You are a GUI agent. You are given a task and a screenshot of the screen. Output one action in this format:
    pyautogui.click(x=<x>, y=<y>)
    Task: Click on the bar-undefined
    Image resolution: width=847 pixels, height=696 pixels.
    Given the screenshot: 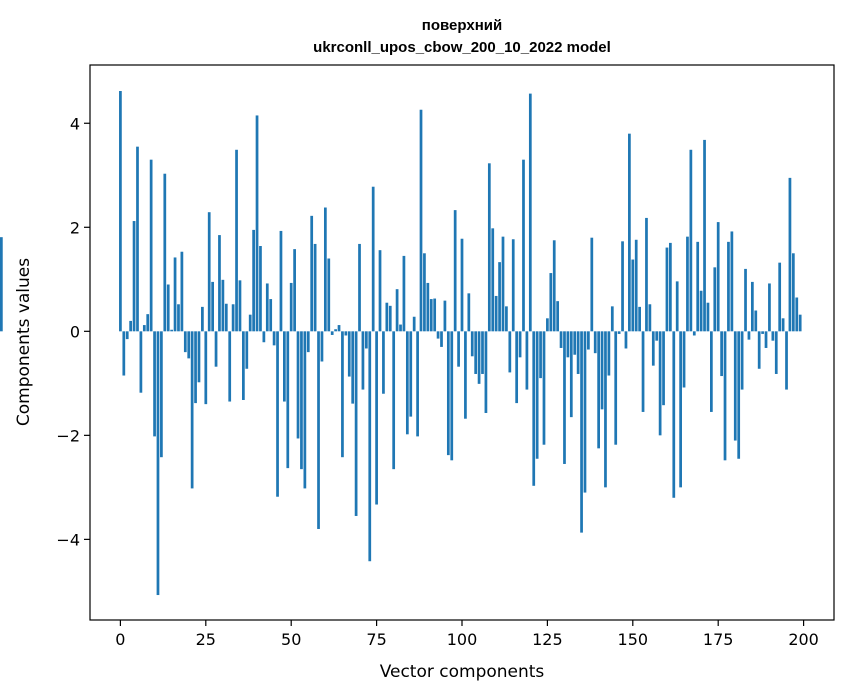 What is the action you would take?
    pyautogui.click(x=1, y=284)
    